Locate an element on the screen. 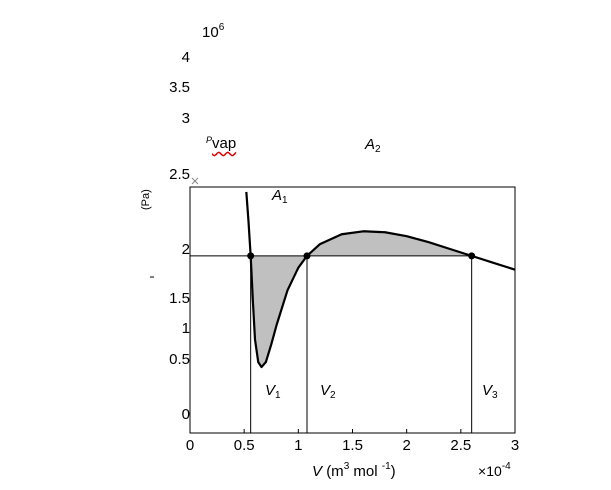 The image size is (611, 490). y-axis-label-fragment: (Pa) is located at coordinates (146, 199).